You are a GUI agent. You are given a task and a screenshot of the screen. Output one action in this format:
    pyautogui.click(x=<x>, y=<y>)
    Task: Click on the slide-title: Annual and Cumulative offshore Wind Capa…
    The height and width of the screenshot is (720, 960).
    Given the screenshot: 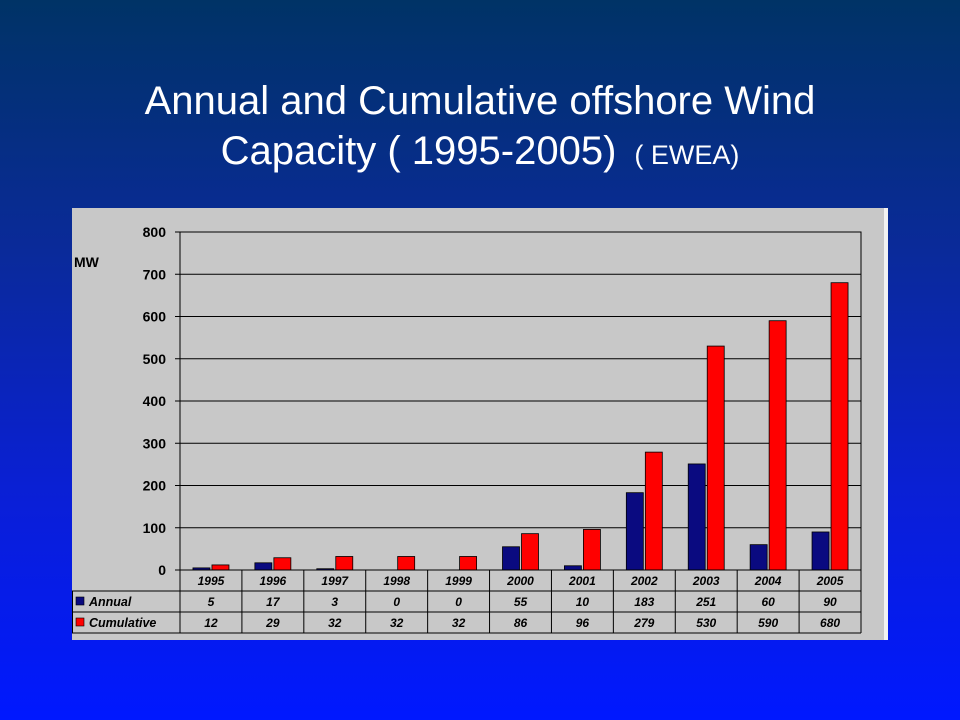 What is the action you would take?
    pyautogui.click(x=480, y=128)
    